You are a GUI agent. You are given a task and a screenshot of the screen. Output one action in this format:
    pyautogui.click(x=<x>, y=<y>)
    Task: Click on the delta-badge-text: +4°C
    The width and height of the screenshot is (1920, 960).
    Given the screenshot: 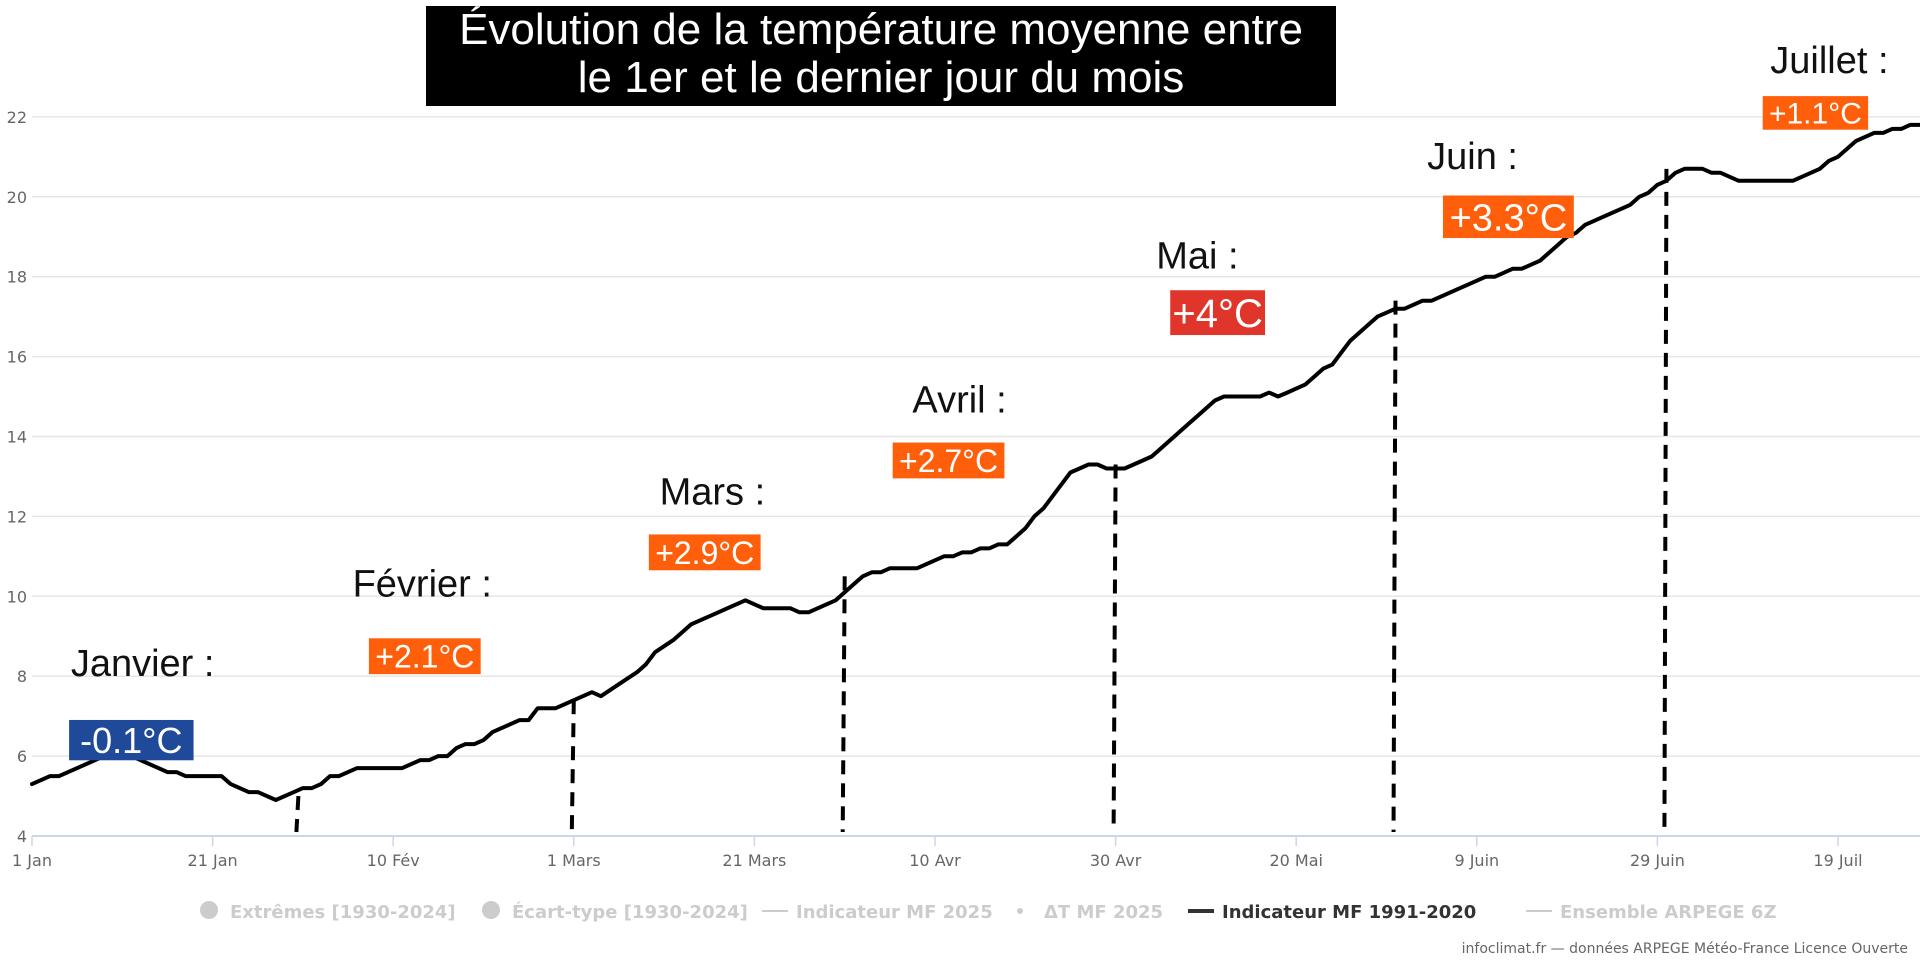 What is the action you would take?
    pyautogui.click(x=1217, y=314)
    